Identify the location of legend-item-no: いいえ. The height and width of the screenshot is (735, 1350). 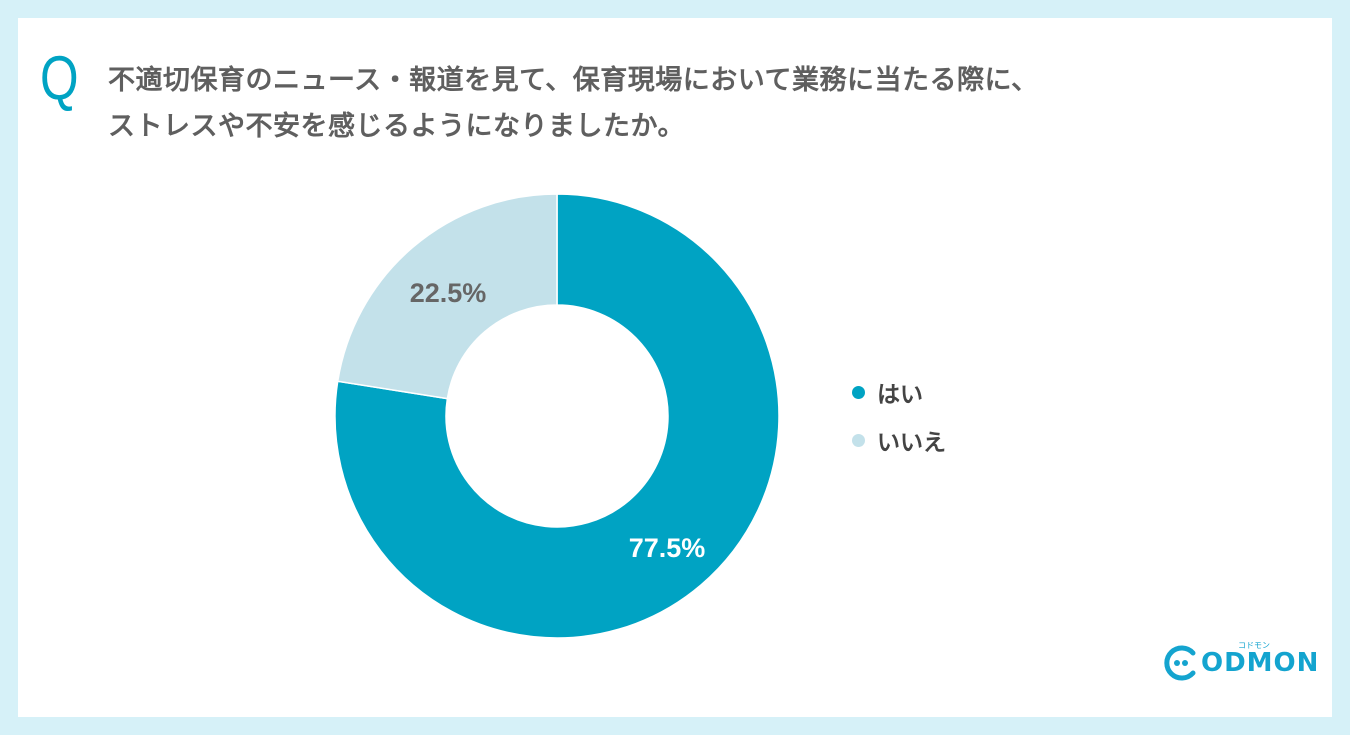
(899, 440).